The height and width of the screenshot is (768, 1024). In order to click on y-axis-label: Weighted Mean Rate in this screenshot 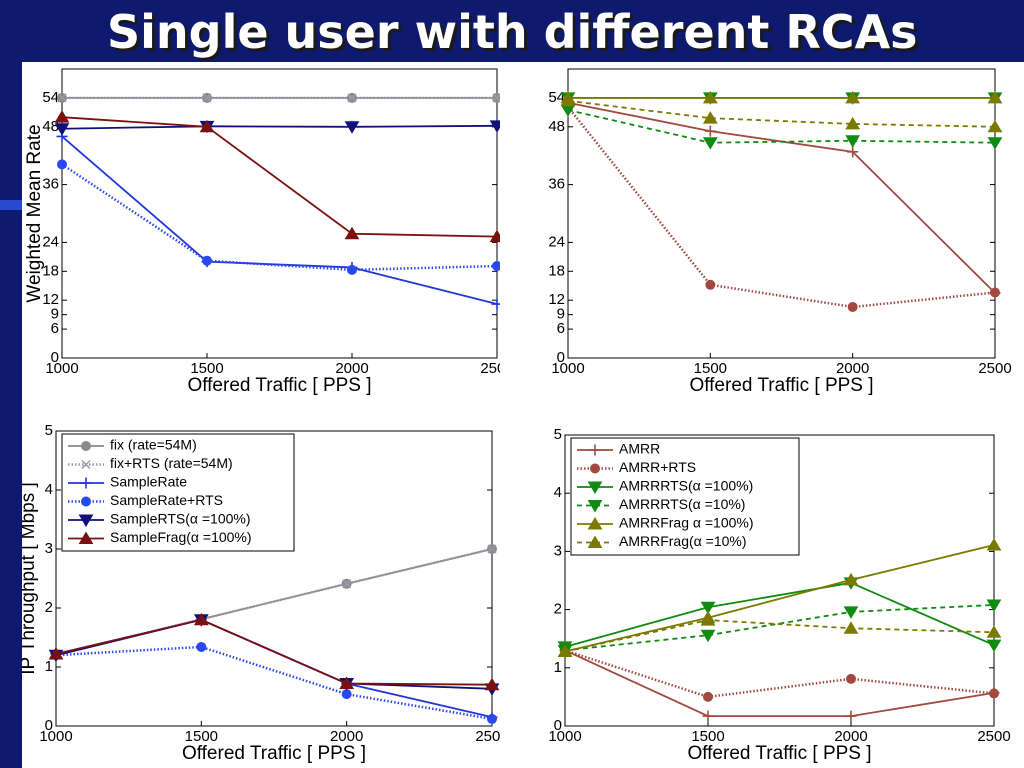, I will do `click(34, 213)`.